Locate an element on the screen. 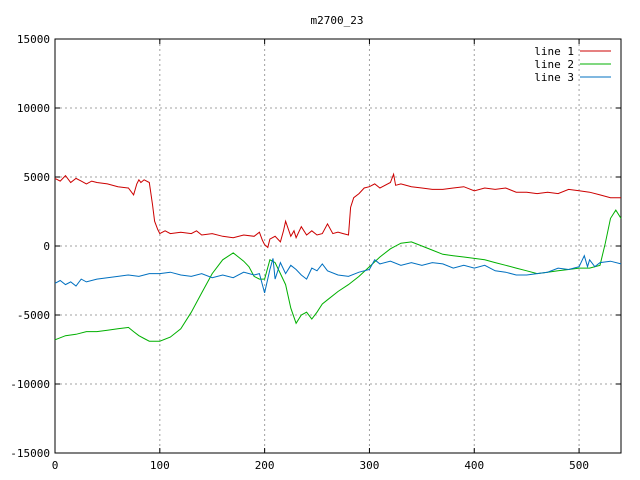 Image resolution: width=640 pixels, height=480 pixels. y-tick-label: -10000 is located at coordinates (30, 384).